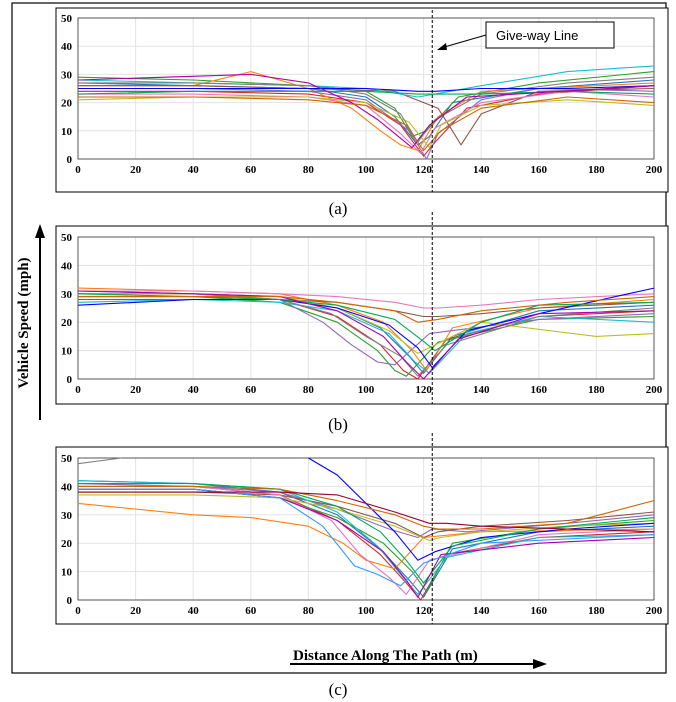 The height and width of the screenshot is (702, 676). What do you see at coordinates (40, 231) in the screenshot?
I see `ylabel-arrowhead` at bounding box center [40, 231].